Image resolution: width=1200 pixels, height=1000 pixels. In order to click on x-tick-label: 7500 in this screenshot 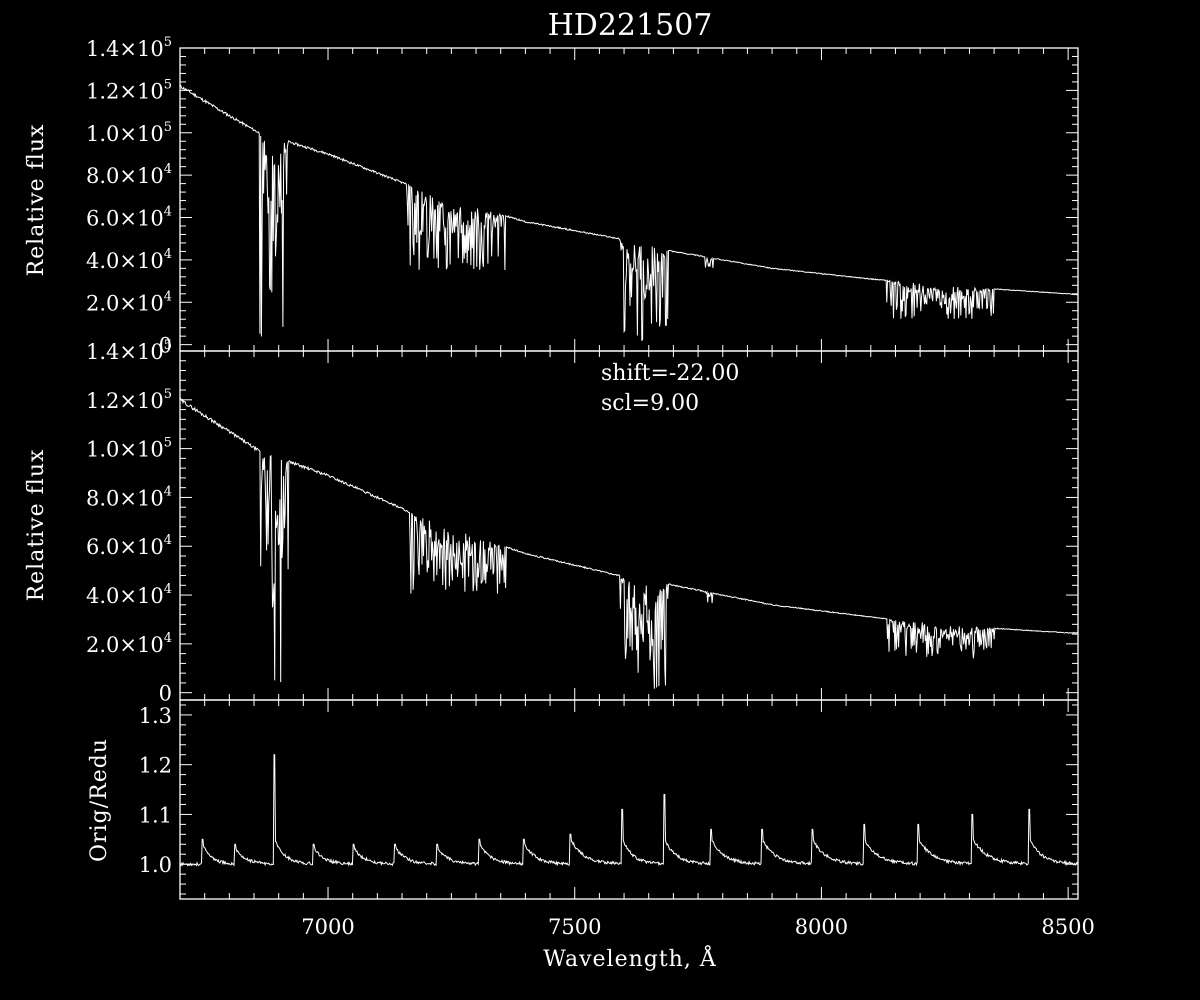, I will do `click(574, 927)`.